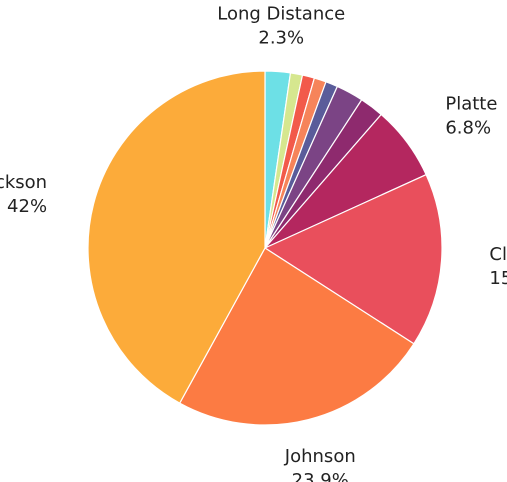  Describe the element at coordinates (498, 278) in the screenshot. I see `slice-label-value: 15.9%` at that location.